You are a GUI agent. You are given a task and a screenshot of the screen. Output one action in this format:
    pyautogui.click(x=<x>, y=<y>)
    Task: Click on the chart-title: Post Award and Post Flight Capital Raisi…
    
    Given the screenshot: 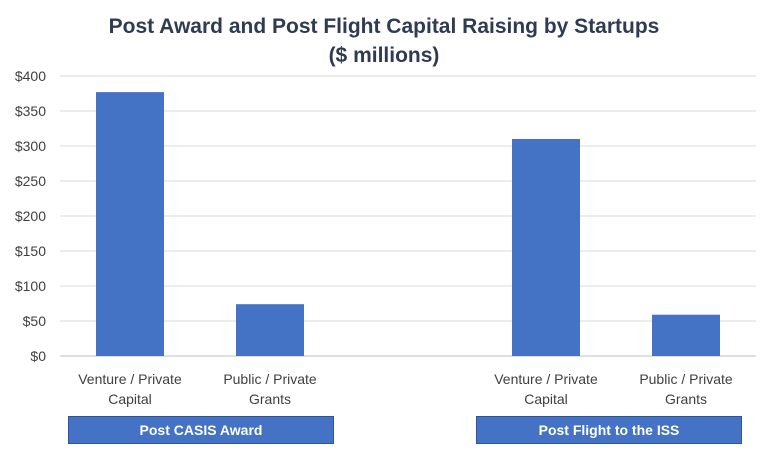 What is the action you would take?
    pyautogui.click(x=384, y=26)
    